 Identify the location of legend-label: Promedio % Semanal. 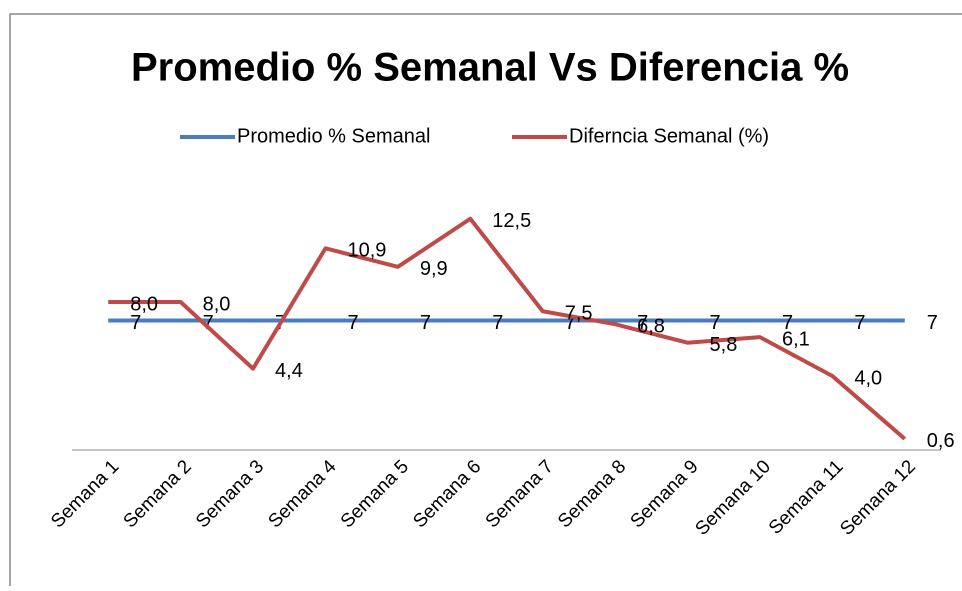
(333, 136).